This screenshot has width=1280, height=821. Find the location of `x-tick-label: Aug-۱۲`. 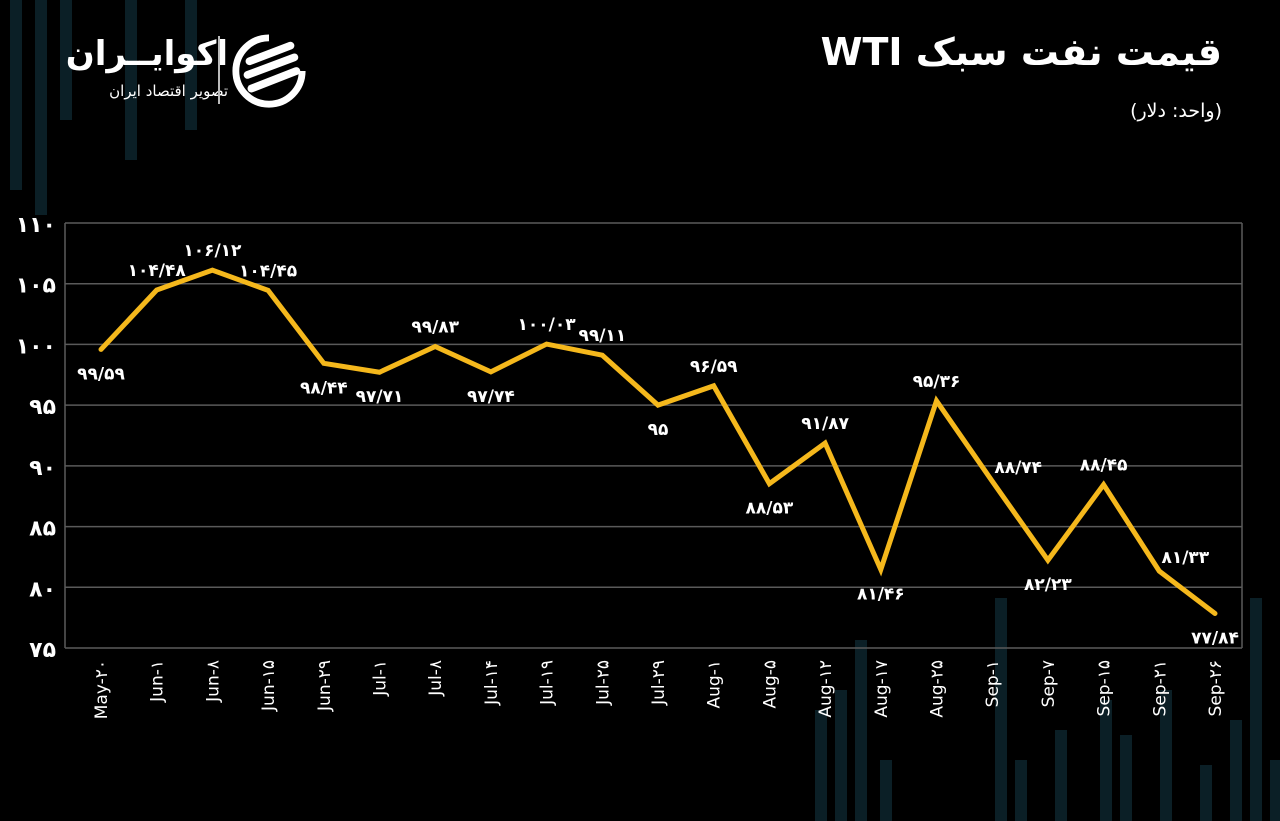

x-tick-label: Aug-۱۲ is located at coordinates (826, 689).